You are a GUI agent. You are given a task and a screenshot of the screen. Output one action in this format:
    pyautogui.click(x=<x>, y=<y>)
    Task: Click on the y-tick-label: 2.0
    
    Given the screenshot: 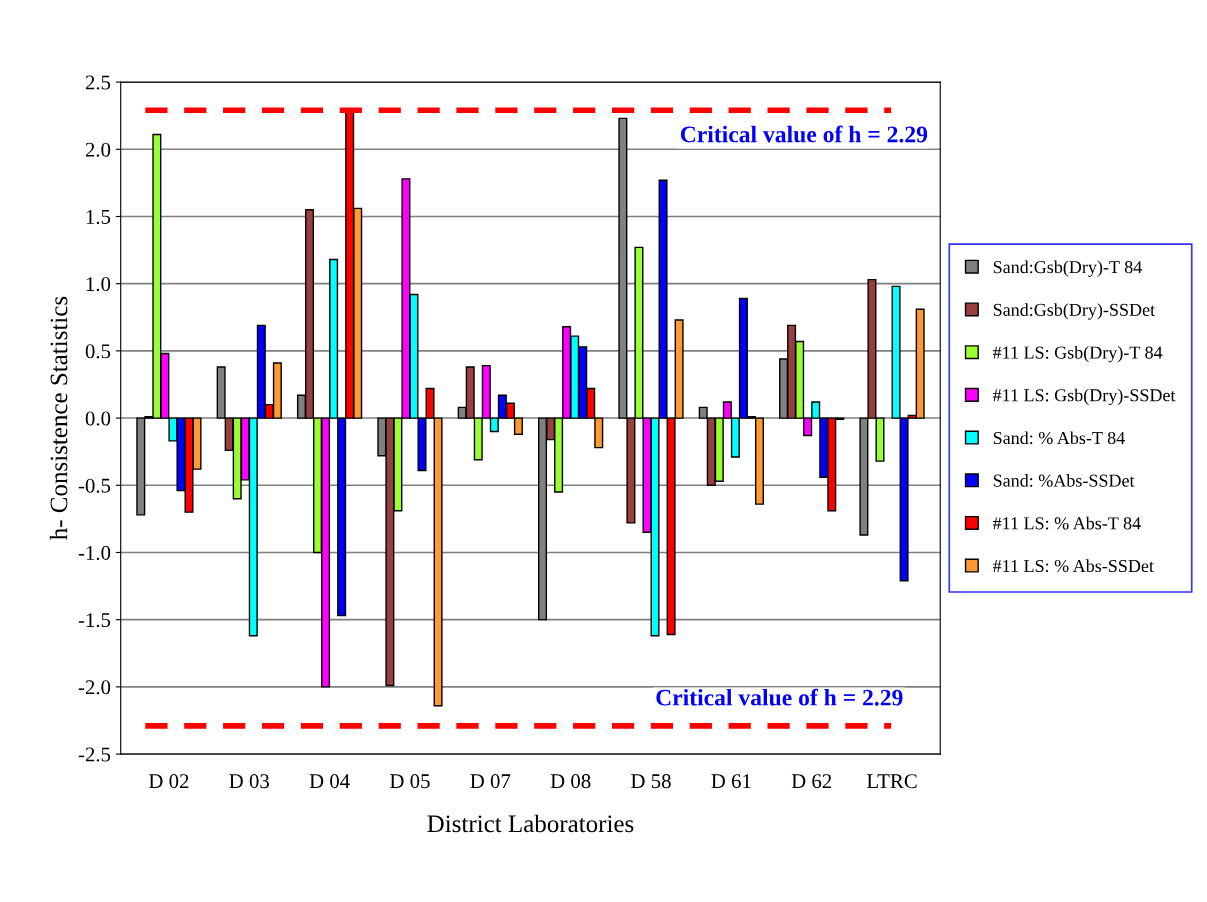 What is the action you would take?
    pyautogui.click(x=98, y=149)
    